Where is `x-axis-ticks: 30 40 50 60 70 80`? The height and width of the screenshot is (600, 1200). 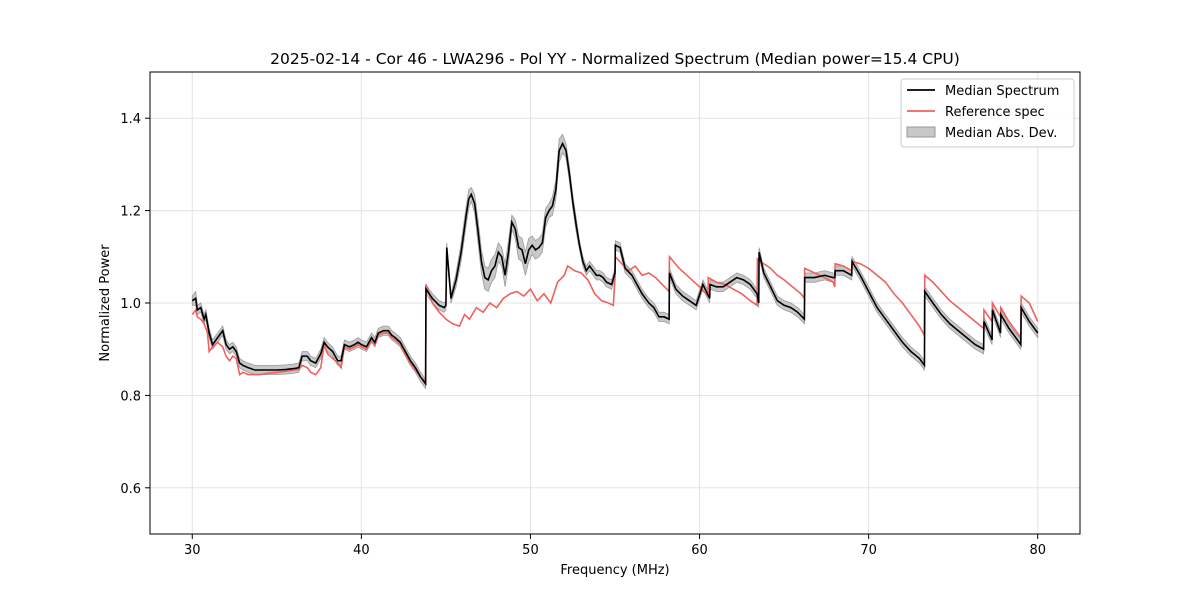 x-axis-ticks: 30 40 50 60 70 80 is located at coordinates (615, 546).